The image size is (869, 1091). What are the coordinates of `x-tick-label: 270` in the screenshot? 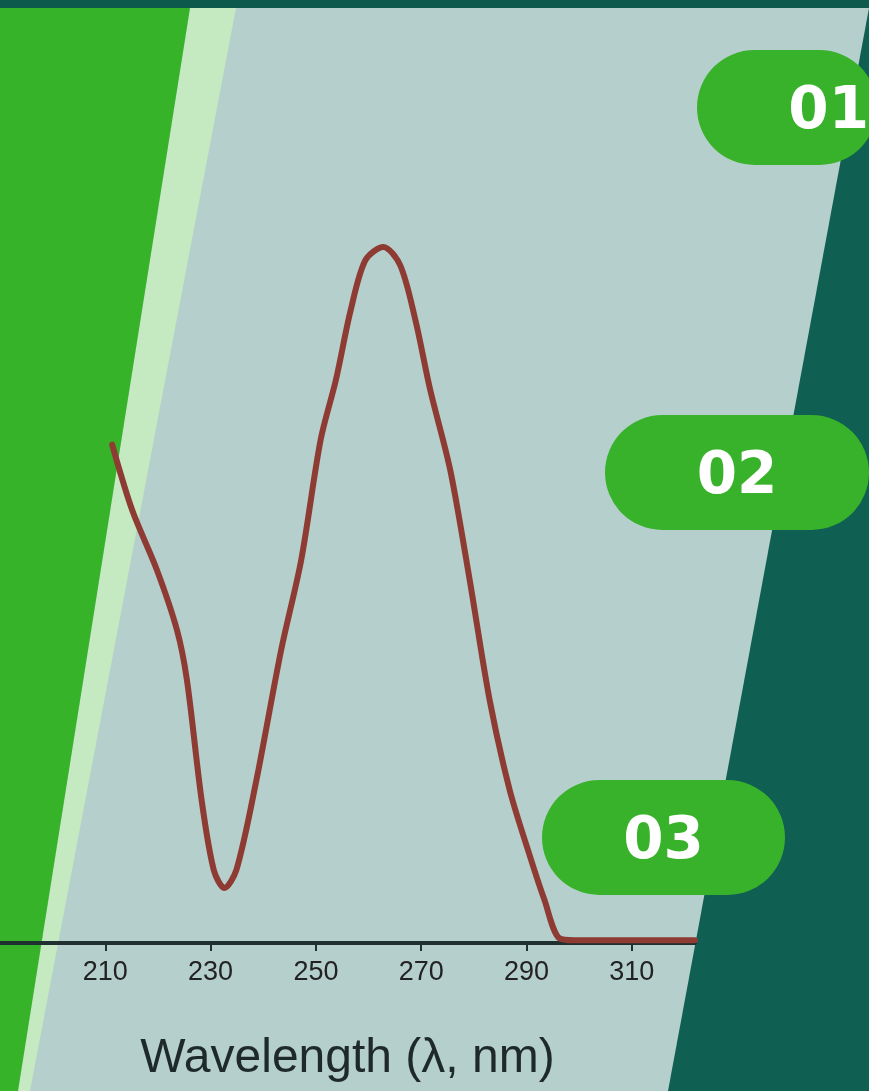 It's located at (421, 970).